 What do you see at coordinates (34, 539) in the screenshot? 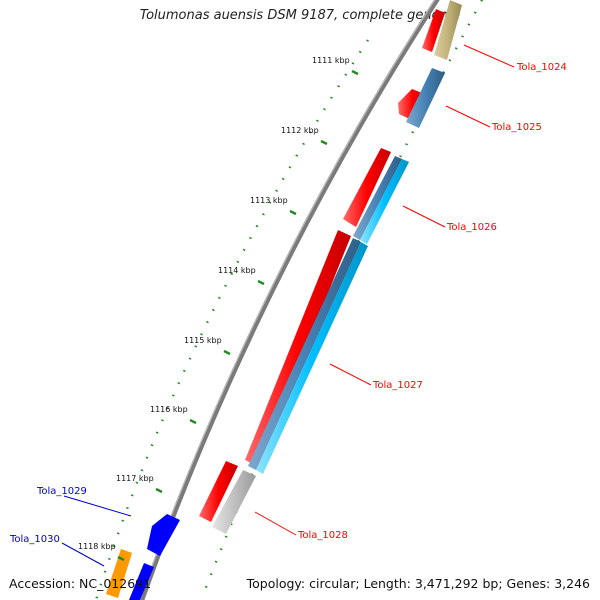
I see `gene-label: Tola_1030` at bounding box center [34, 539].